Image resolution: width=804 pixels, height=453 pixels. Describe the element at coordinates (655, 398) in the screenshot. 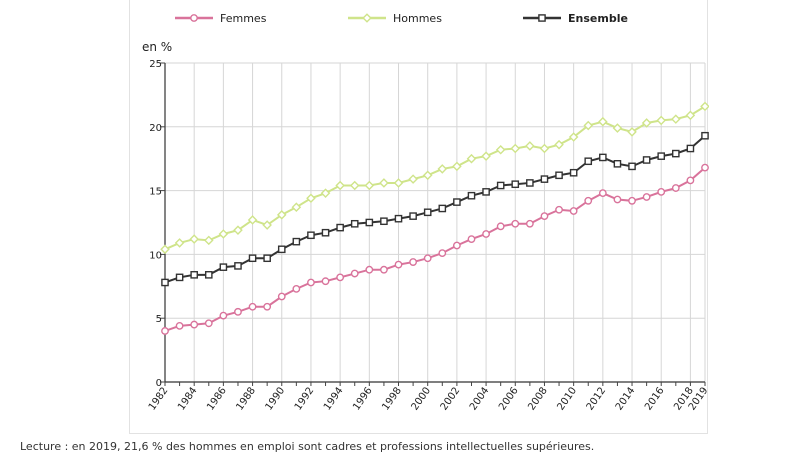

I see `x-tick-label: 2016` at that location.